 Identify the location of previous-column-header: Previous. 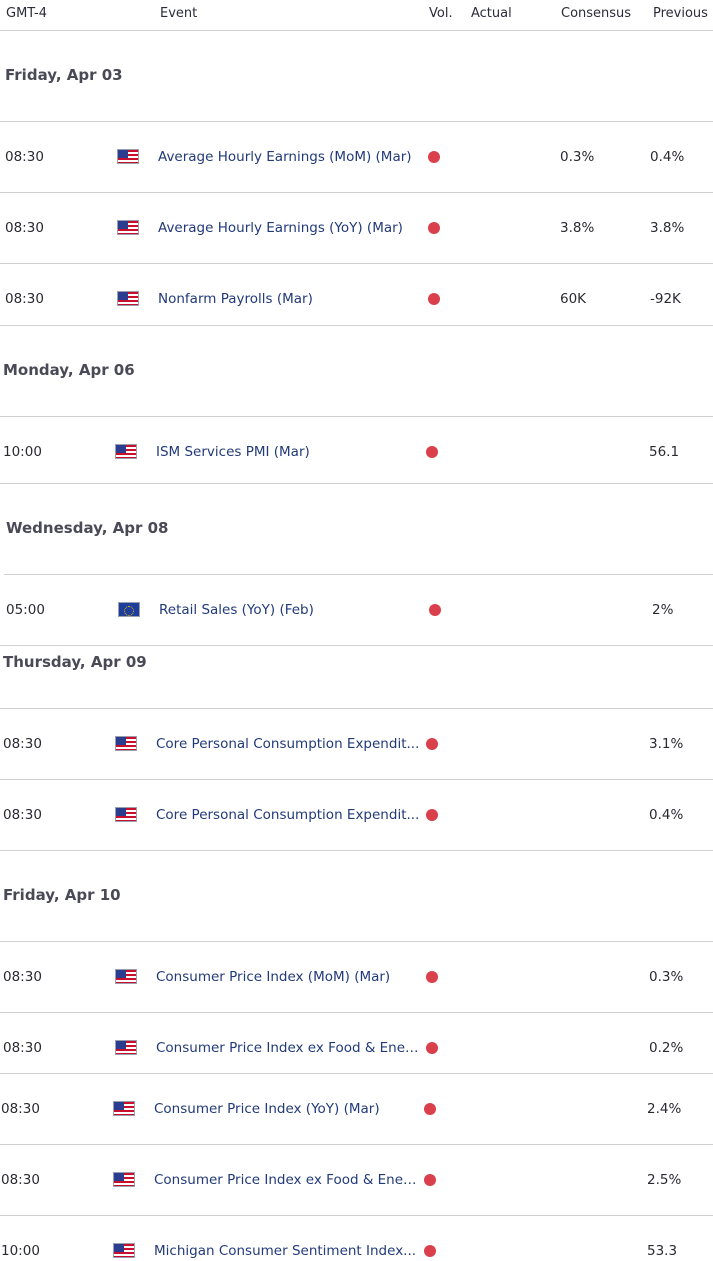
(680, 13).